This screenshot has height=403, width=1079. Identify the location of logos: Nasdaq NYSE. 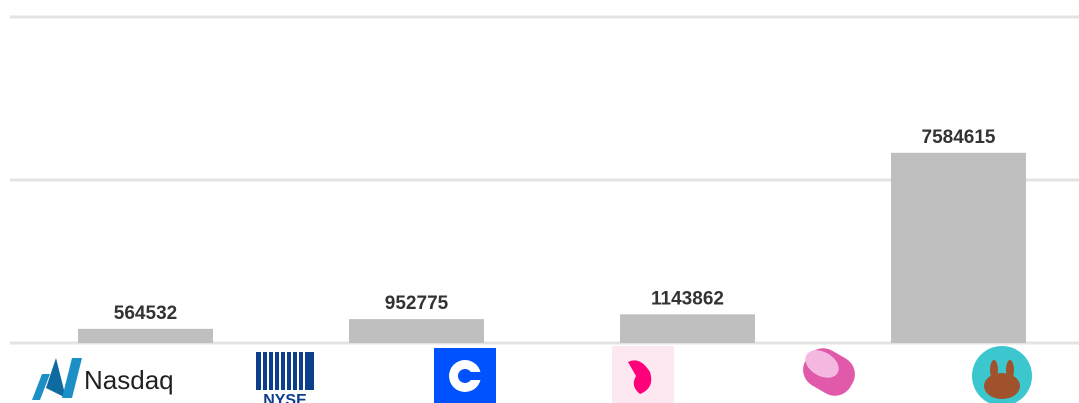
(532, 374).